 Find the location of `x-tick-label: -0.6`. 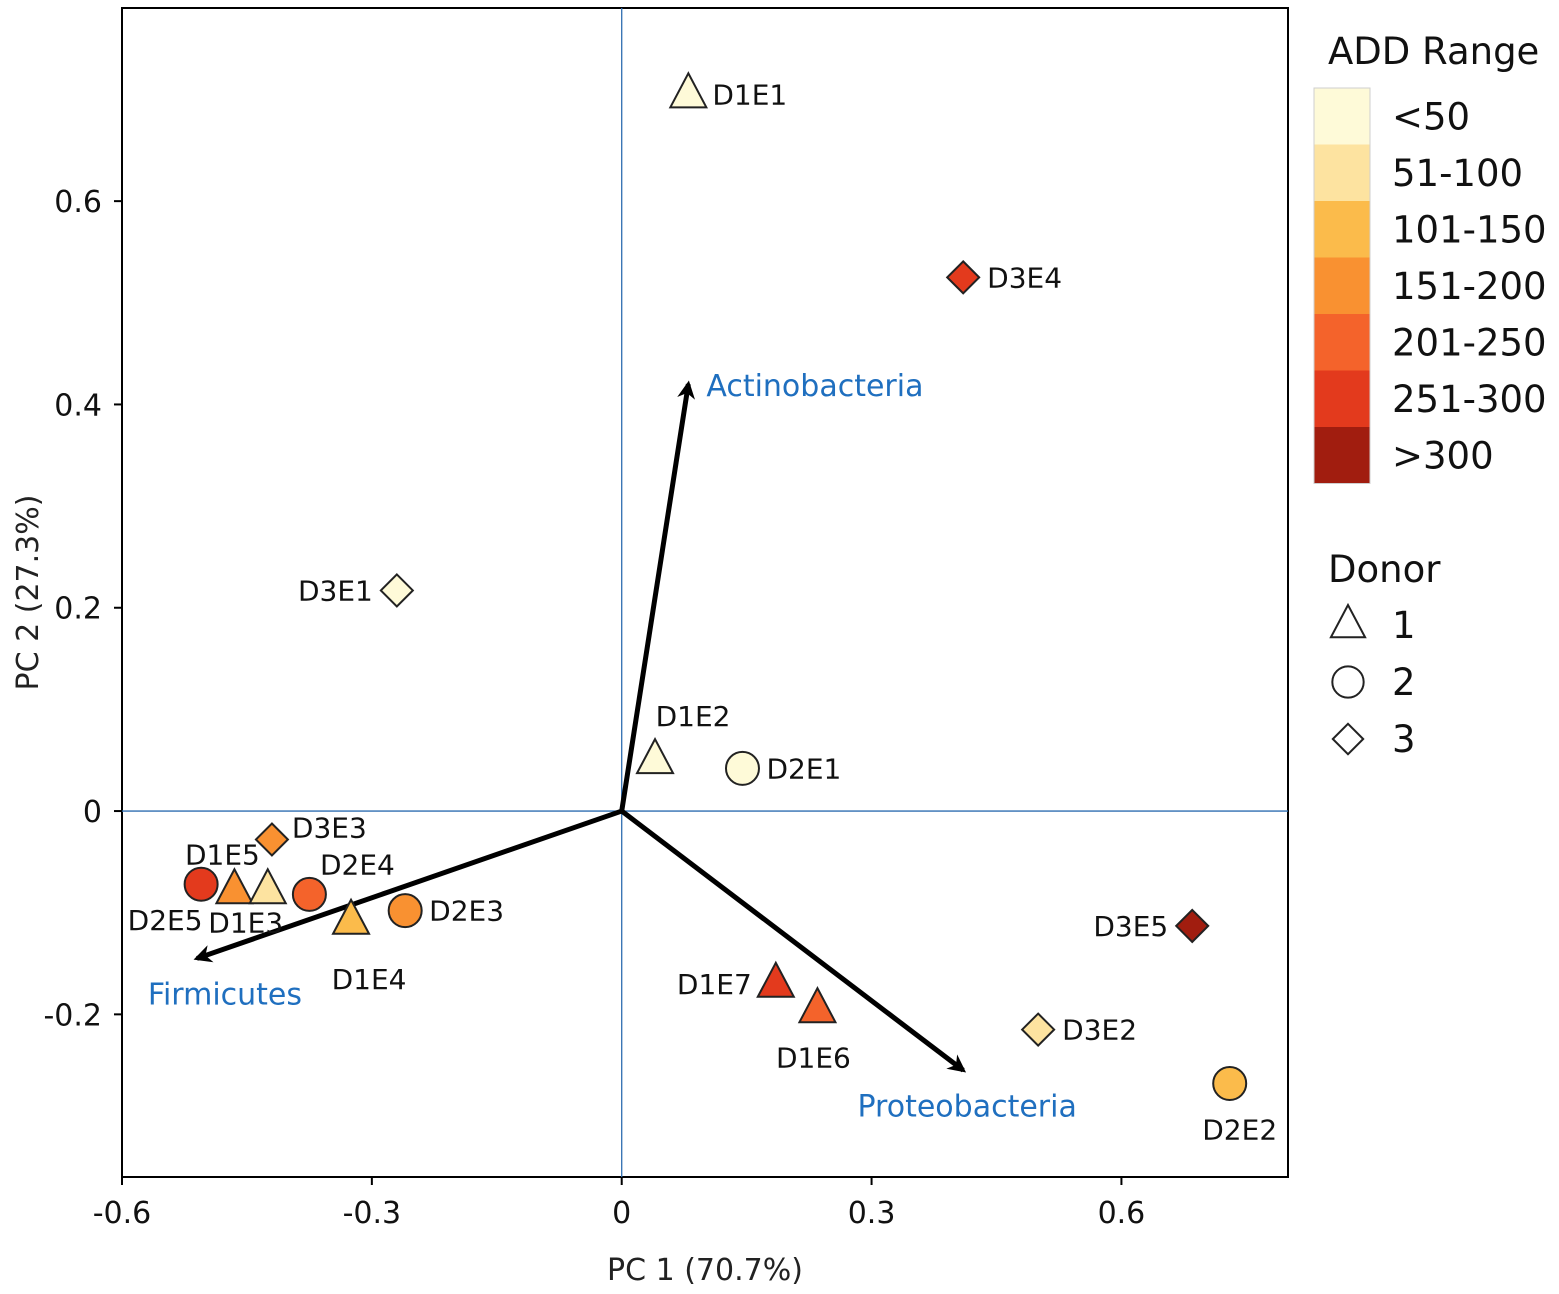

x-tick-label: -0.6 is located at coordinates (122, 1213).